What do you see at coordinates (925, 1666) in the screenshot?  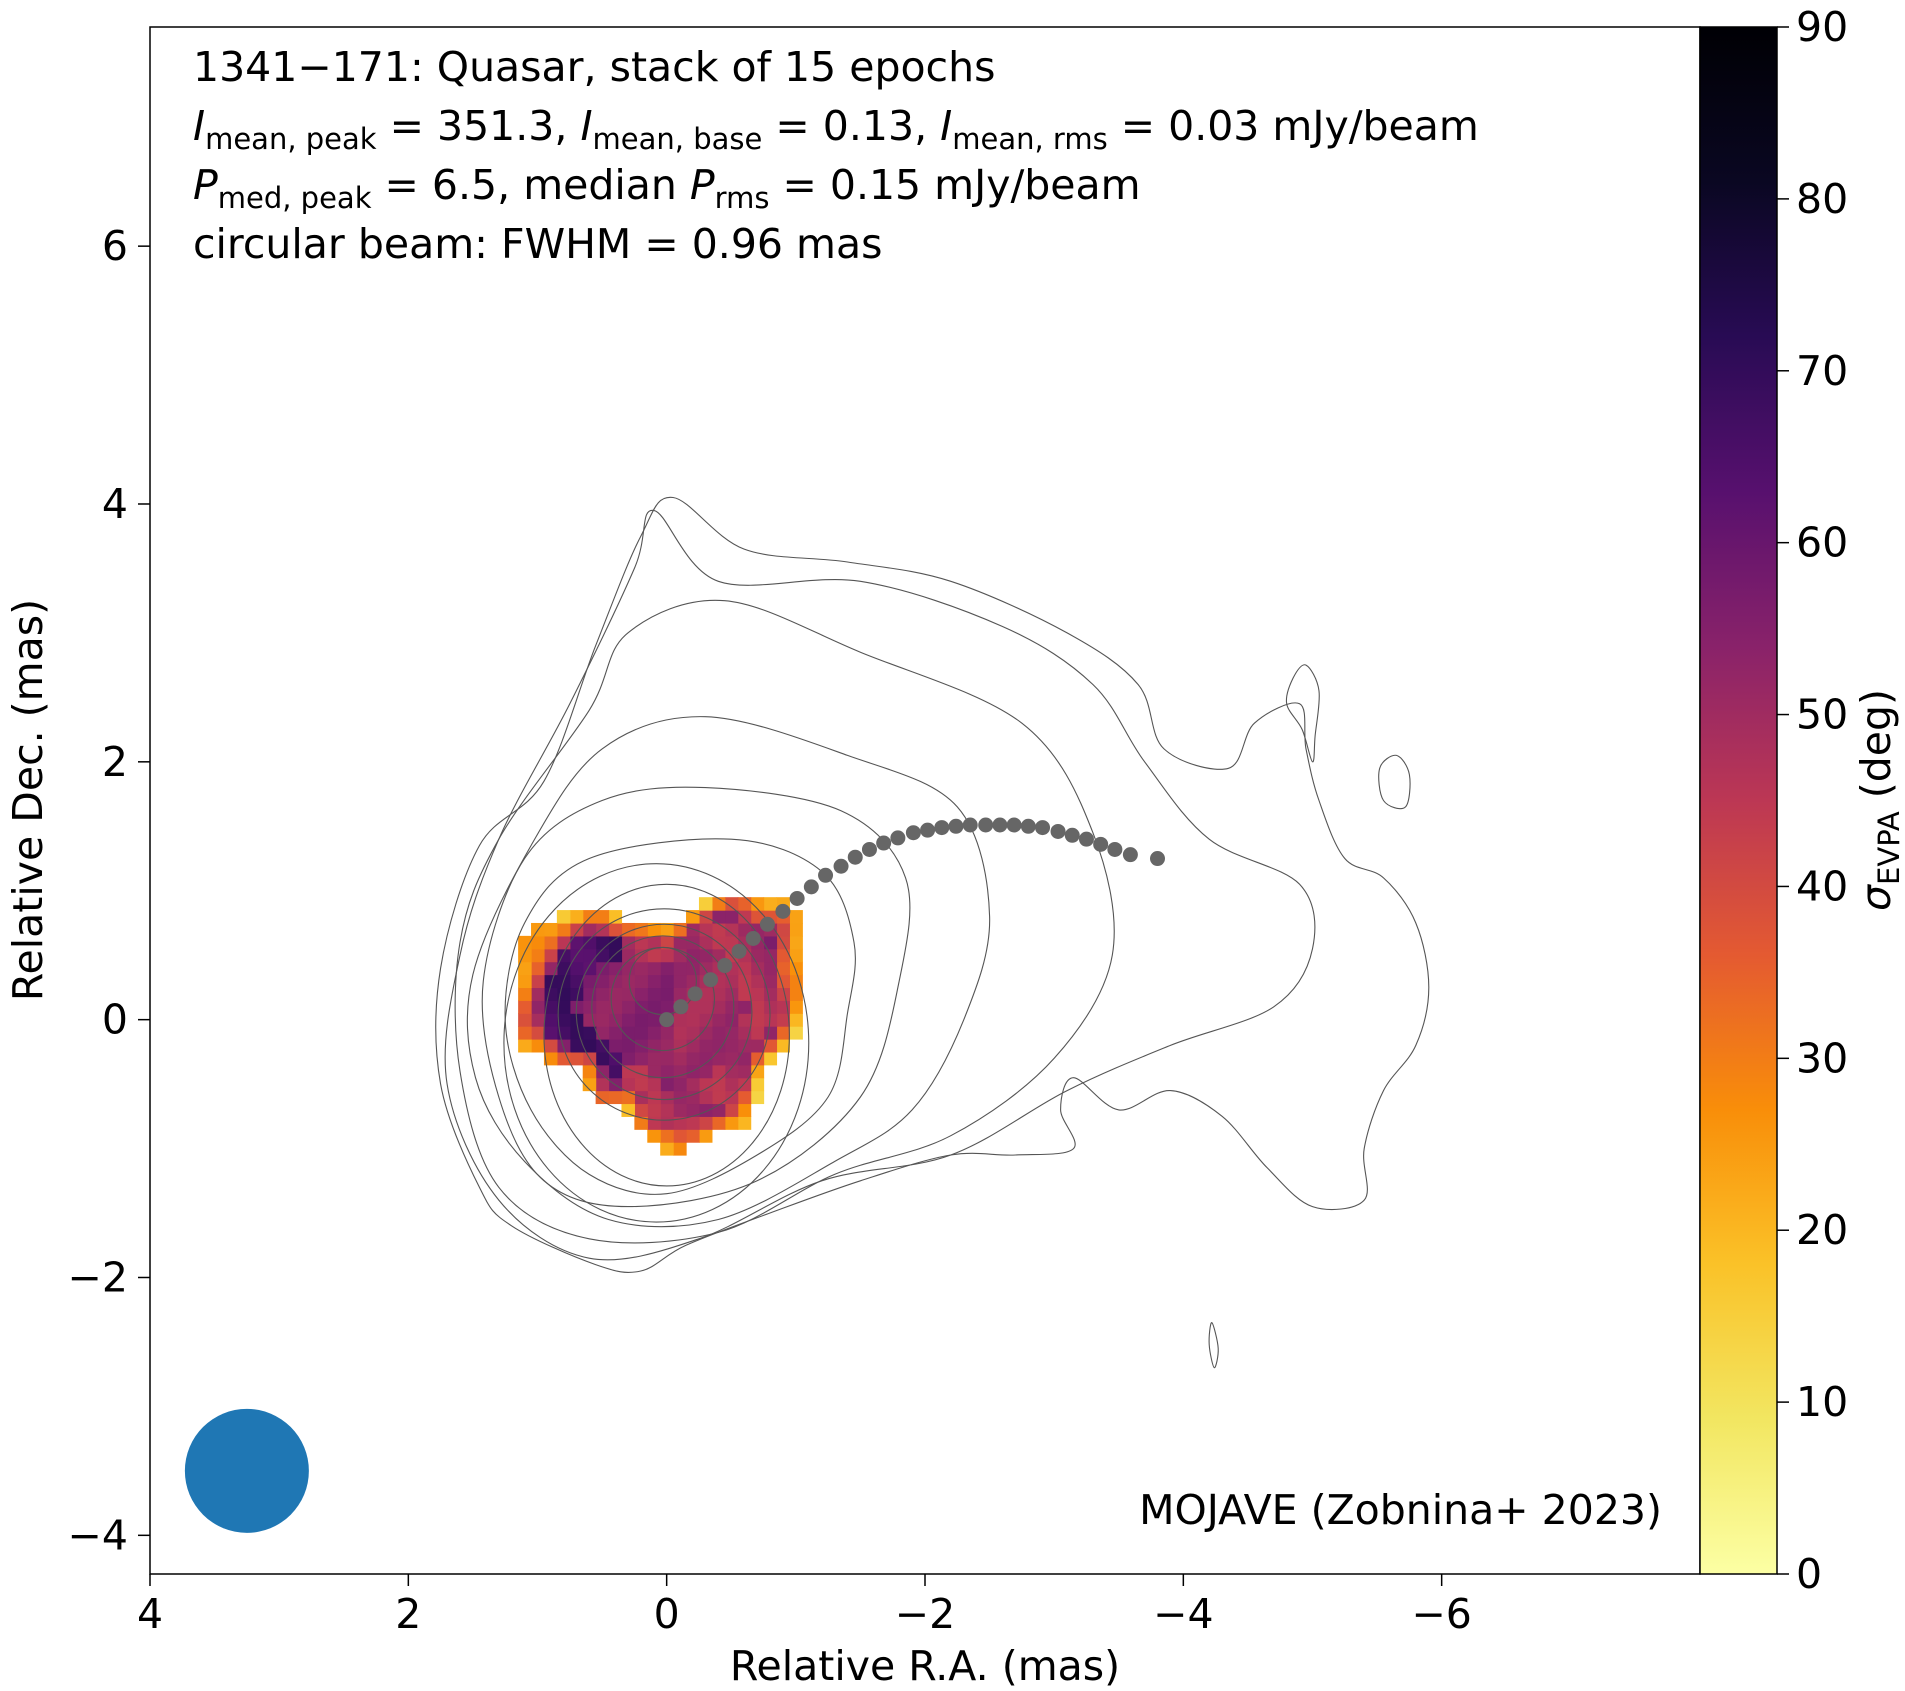 I see `x-axis-label: Relative R.A. (mas)` at bounding box center [925, 1666].